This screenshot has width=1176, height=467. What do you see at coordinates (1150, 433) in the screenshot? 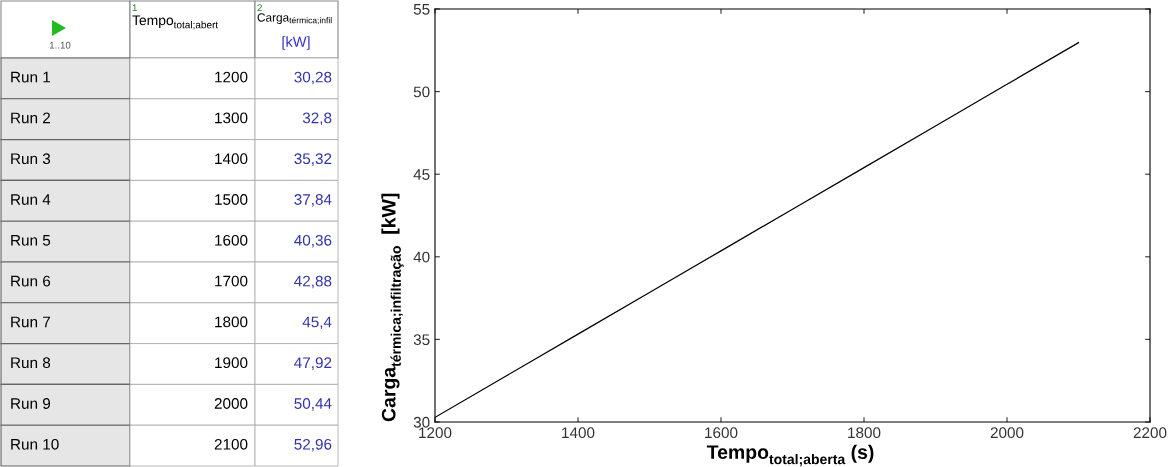
I see `x-tick-label: 2200` at bounding box center [1150, 433].